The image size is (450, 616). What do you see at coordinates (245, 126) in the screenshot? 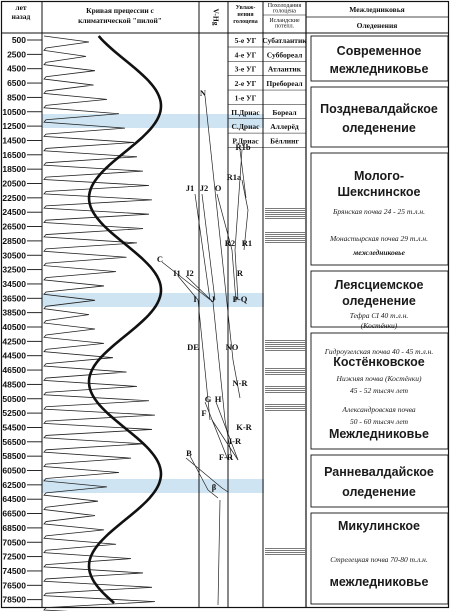
I see `moisture-label-6: С.Дриас` at bounding box center [245, 126].